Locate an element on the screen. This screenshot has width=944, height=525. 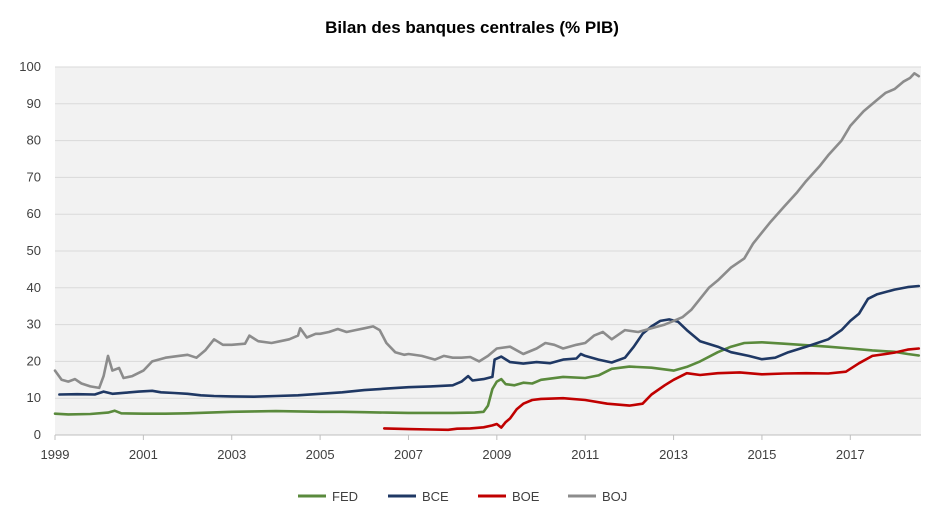
y-tick-label: 30 is located at coordinates (34, 324).